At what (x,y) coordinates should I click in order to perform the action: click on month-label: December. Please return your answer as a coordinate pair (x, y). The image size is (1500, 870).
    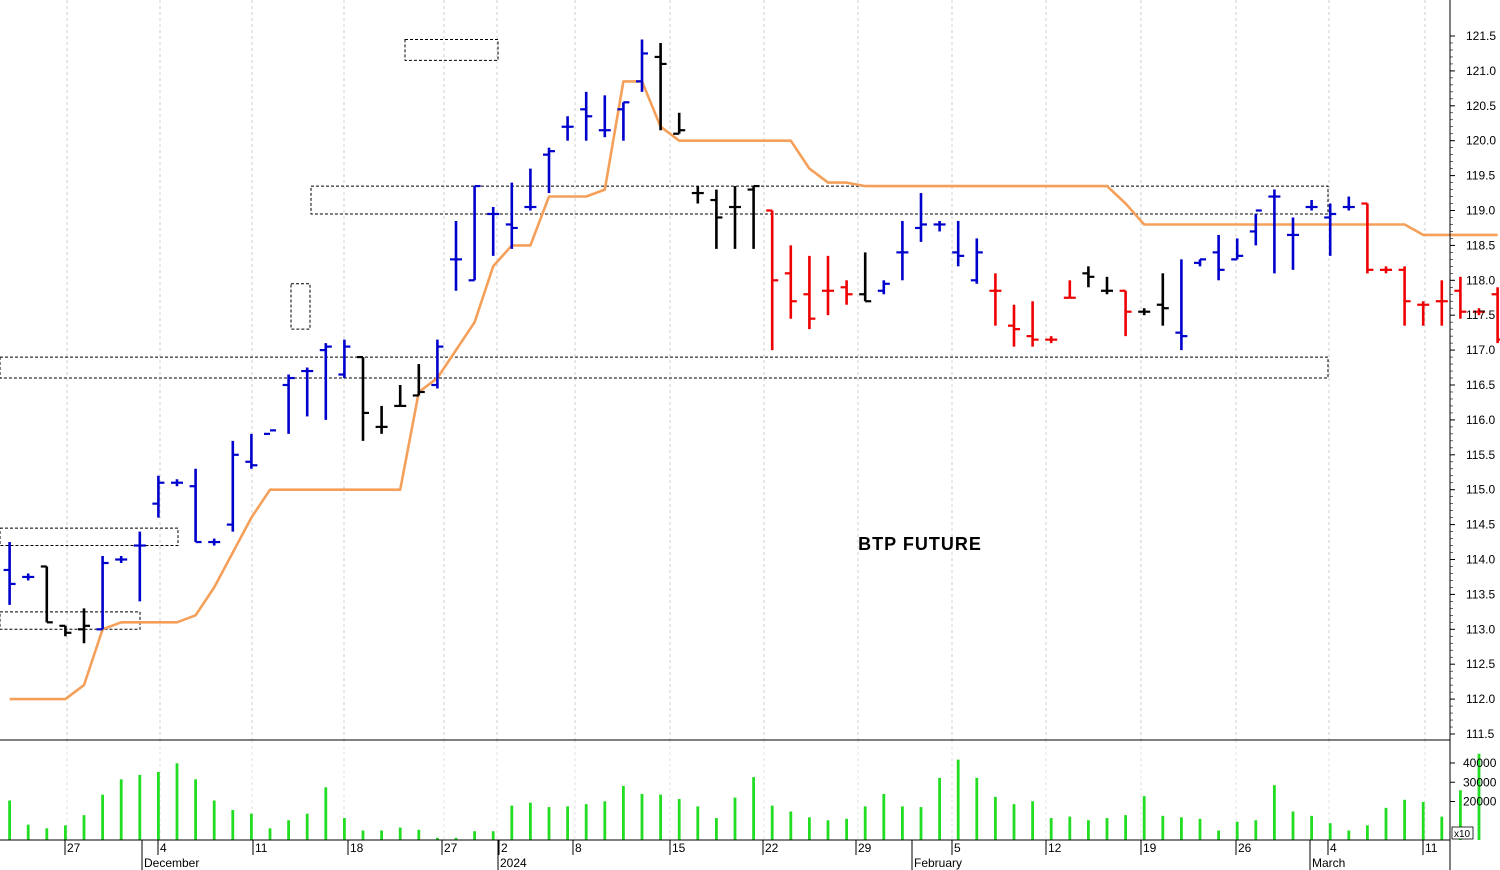
    Looking at the image, I should click on (171, 863).